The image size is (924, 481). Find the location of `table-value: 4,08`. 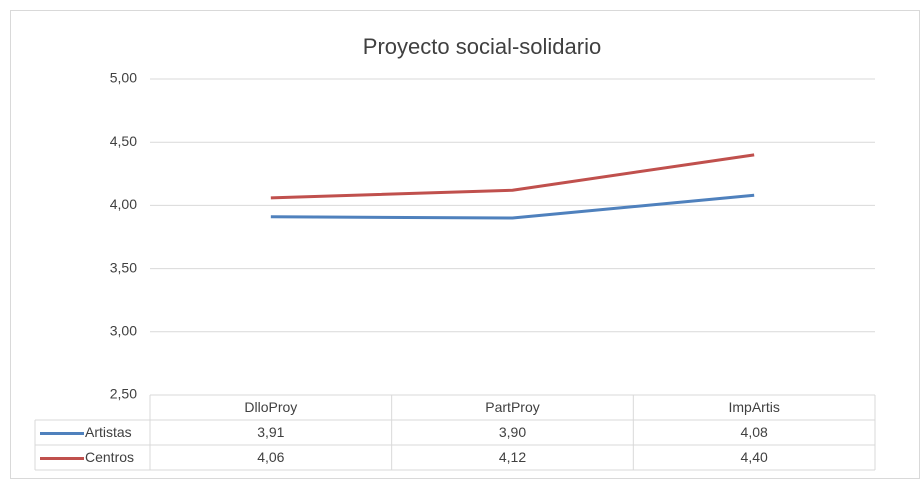

table-value: 4,08 is located at coordinates (754, 432).